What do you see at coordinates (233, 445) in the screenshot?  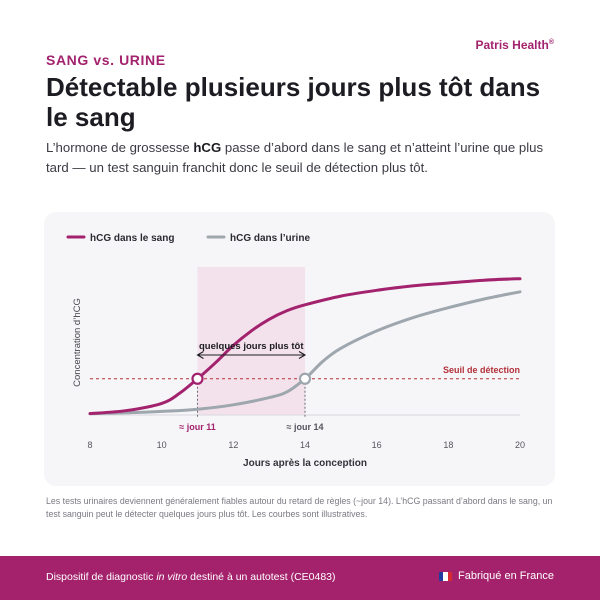 I see `x-tick-12: 12` at bounding box center [233, 445].